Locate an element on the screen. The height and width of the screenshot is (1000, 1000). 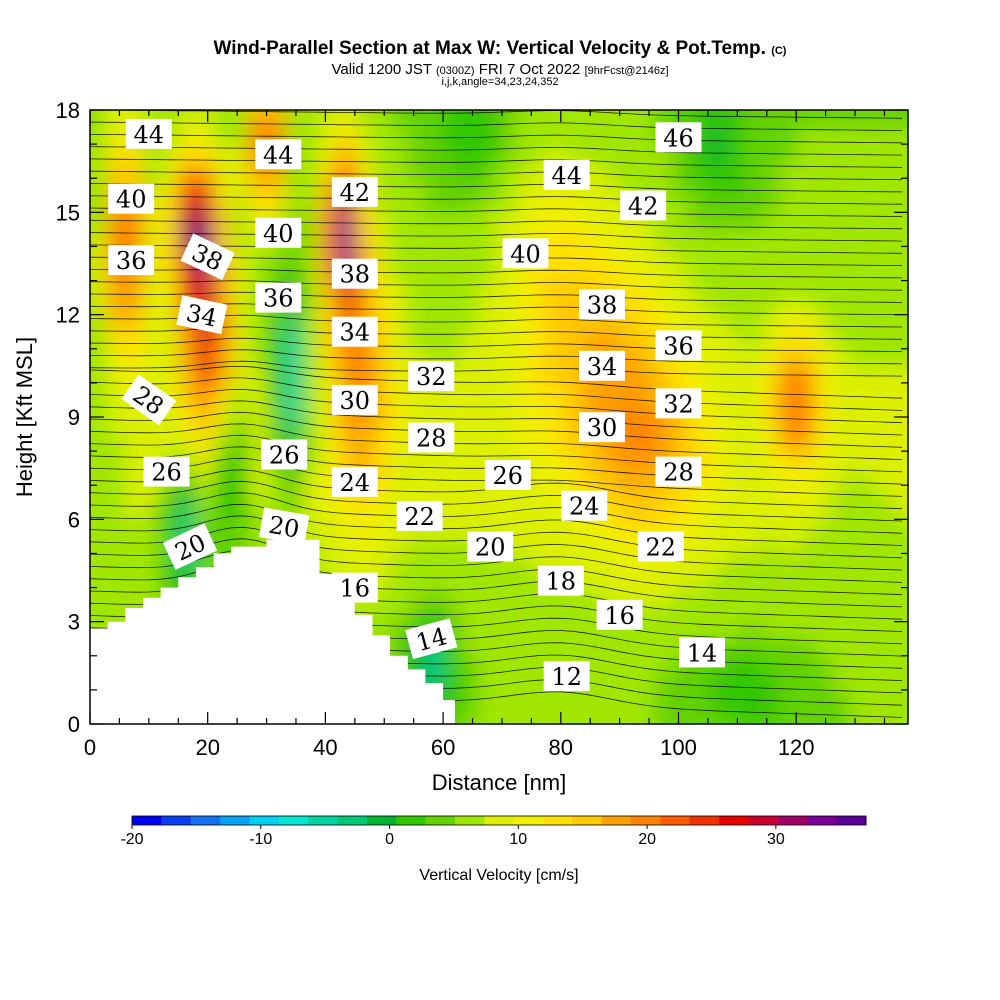
theta-label: 22 is located at coordinates (419, 515).